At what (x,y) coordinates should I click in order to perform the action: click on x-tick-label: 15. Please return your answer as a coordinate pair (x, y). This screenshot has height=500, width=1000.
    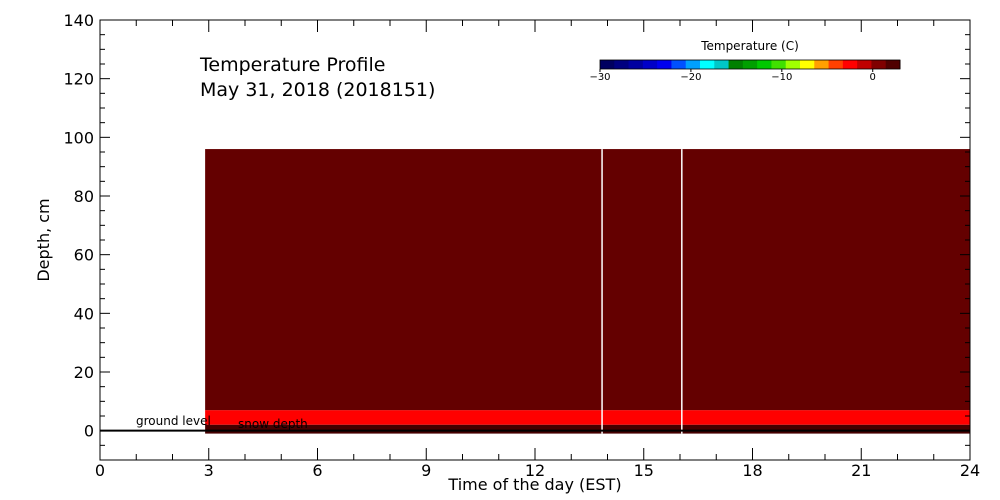
    Looking at the image, I should click on (644, 470).